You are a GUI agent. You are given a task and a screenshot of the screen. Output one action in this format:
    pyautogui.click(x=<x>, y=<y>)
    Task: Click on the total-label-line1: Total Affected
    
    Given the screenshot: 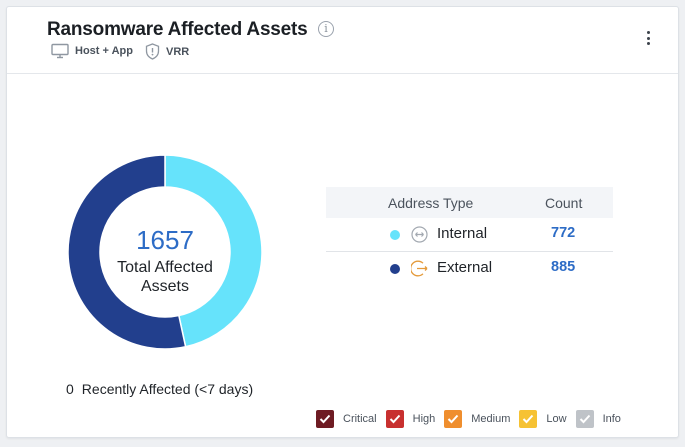 What is the action you would take?
    pyautogui.click(x=165, y=267)
    